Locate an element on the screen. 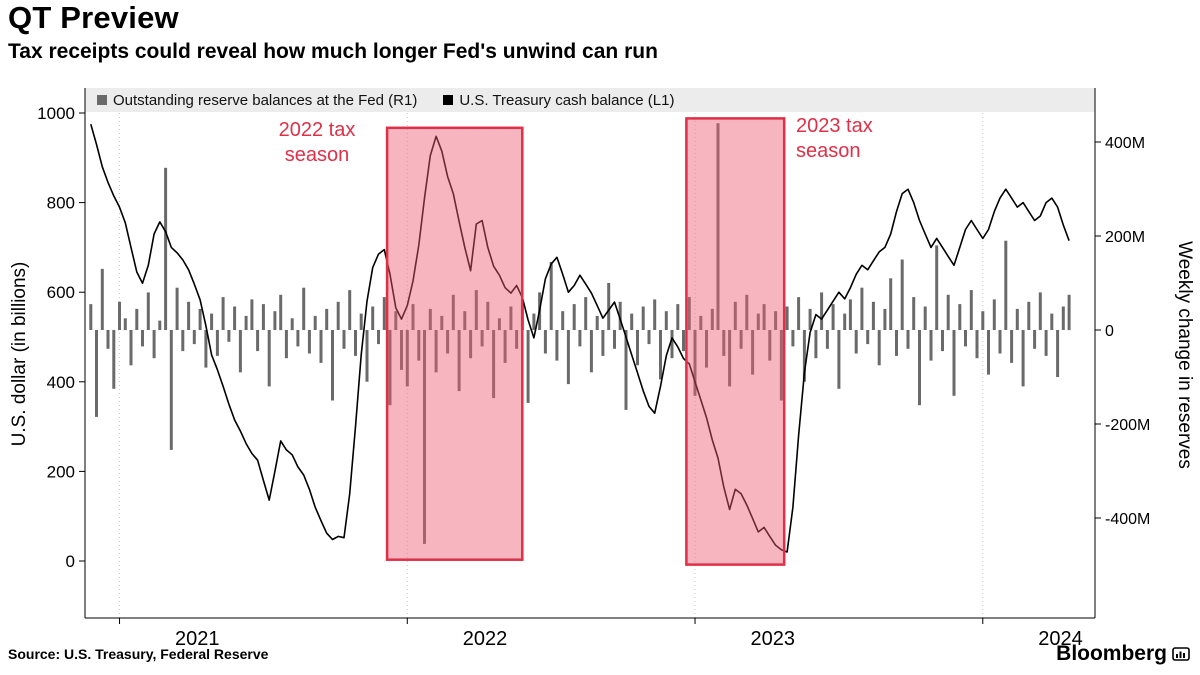 Image resolution: width=1200 pixels, height=675 pixels. annotation-2022-tax-season: 2022 tax season is located at coordinates (317, 143).